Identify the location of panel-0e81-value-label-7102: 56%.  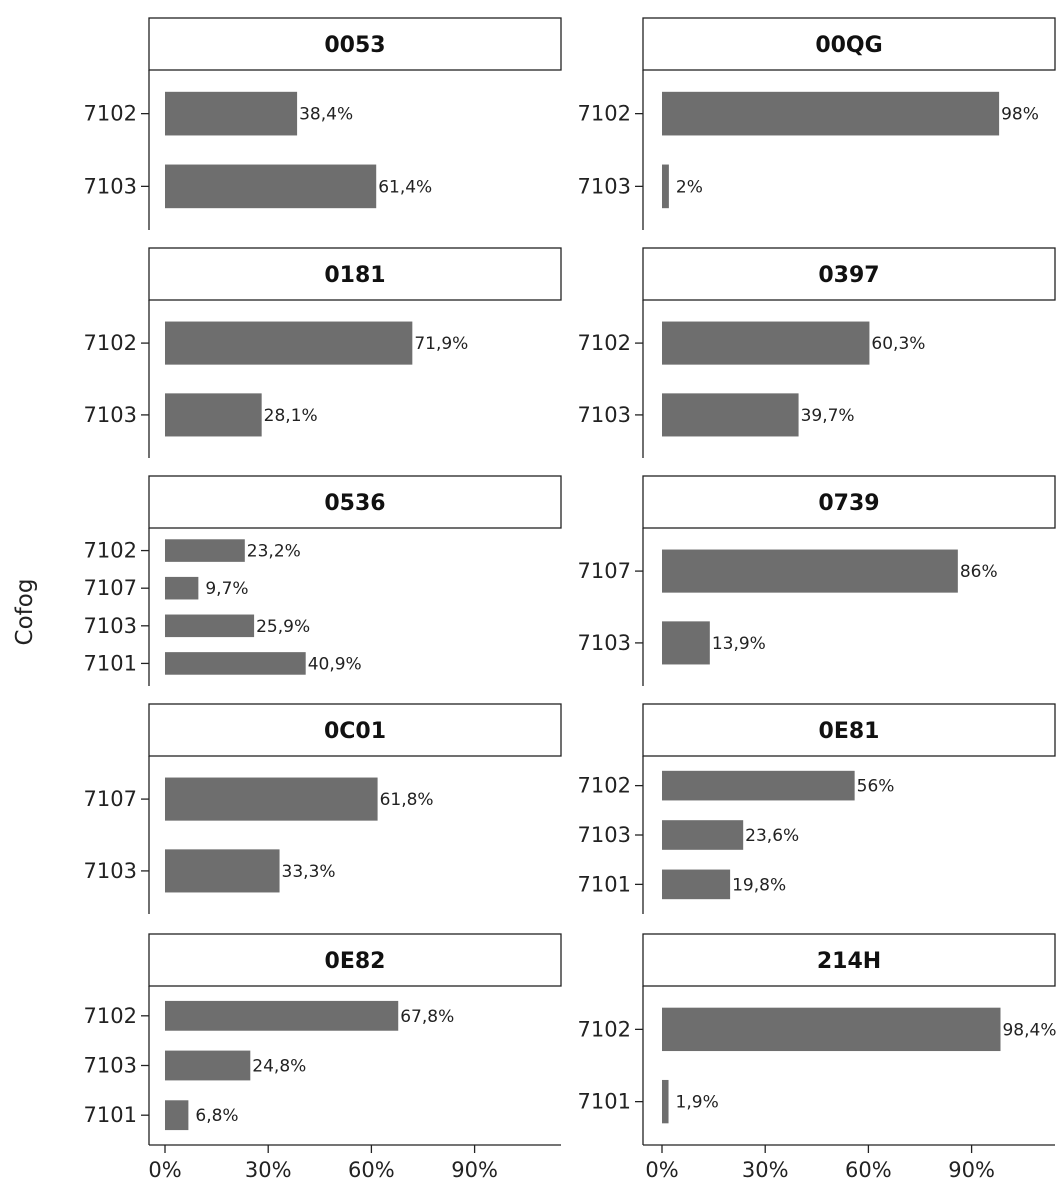
(876, 787).